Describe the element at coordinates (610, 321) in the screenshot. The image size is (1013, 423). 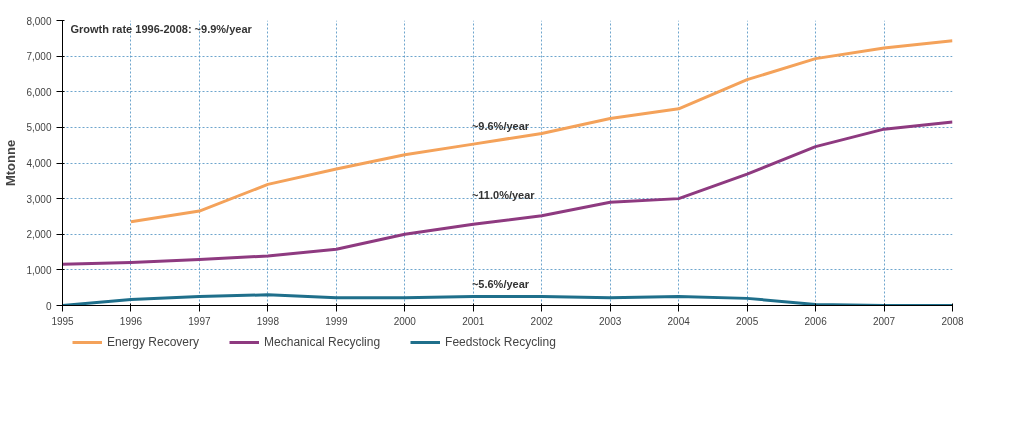
I see `x-tick-label: 2003` at that location.